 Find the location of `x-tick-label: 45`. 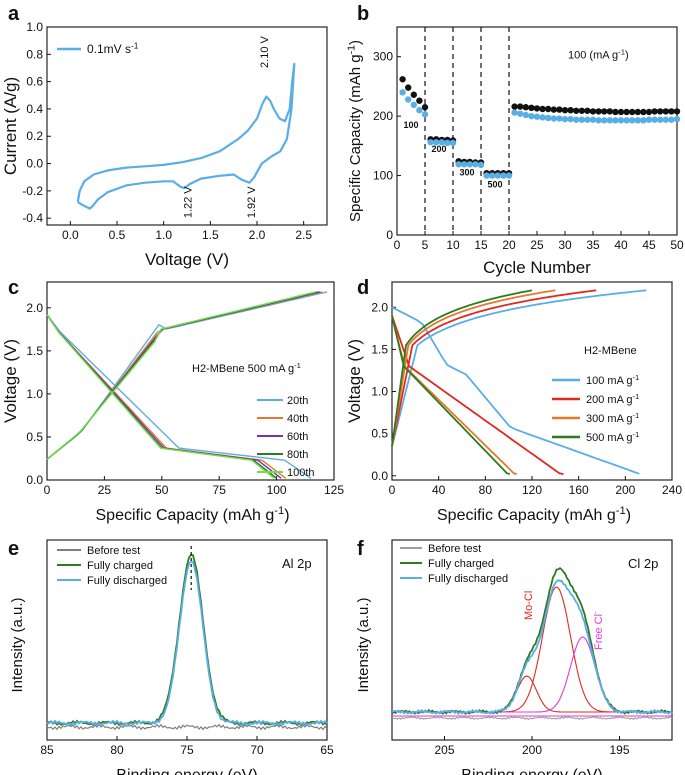

x-tick-label: 45 is located at coordinates (649, 245).